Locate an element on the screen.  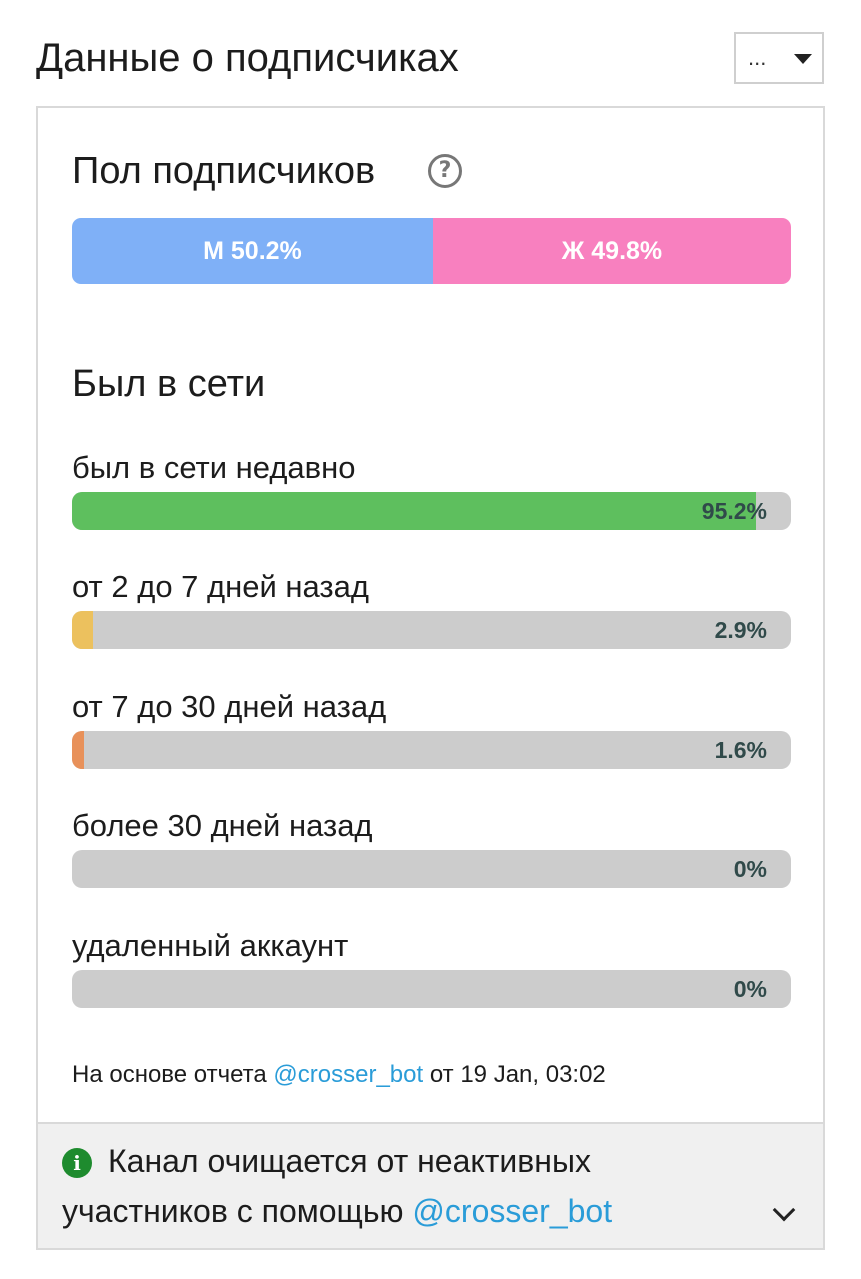
question-circle-icon: ? is located at coordinates (445, 171).